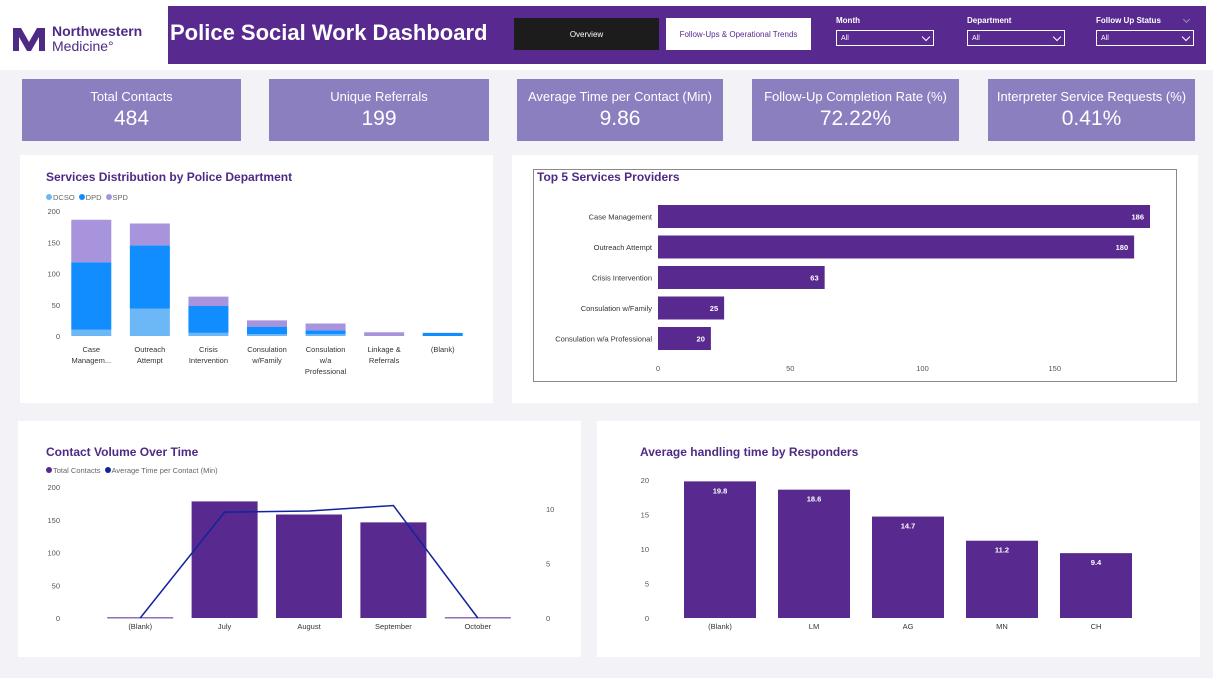  I want to click on month-filter: Month All, so click(885, 31).